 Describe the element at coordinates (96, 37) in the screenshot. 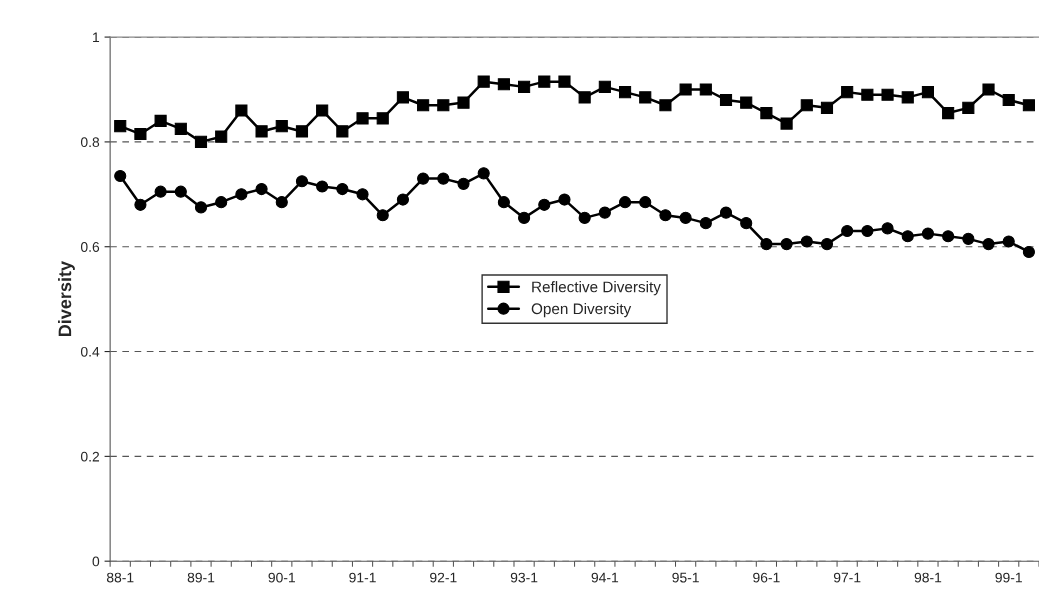

I see `y-tick-label: 1` at that location.